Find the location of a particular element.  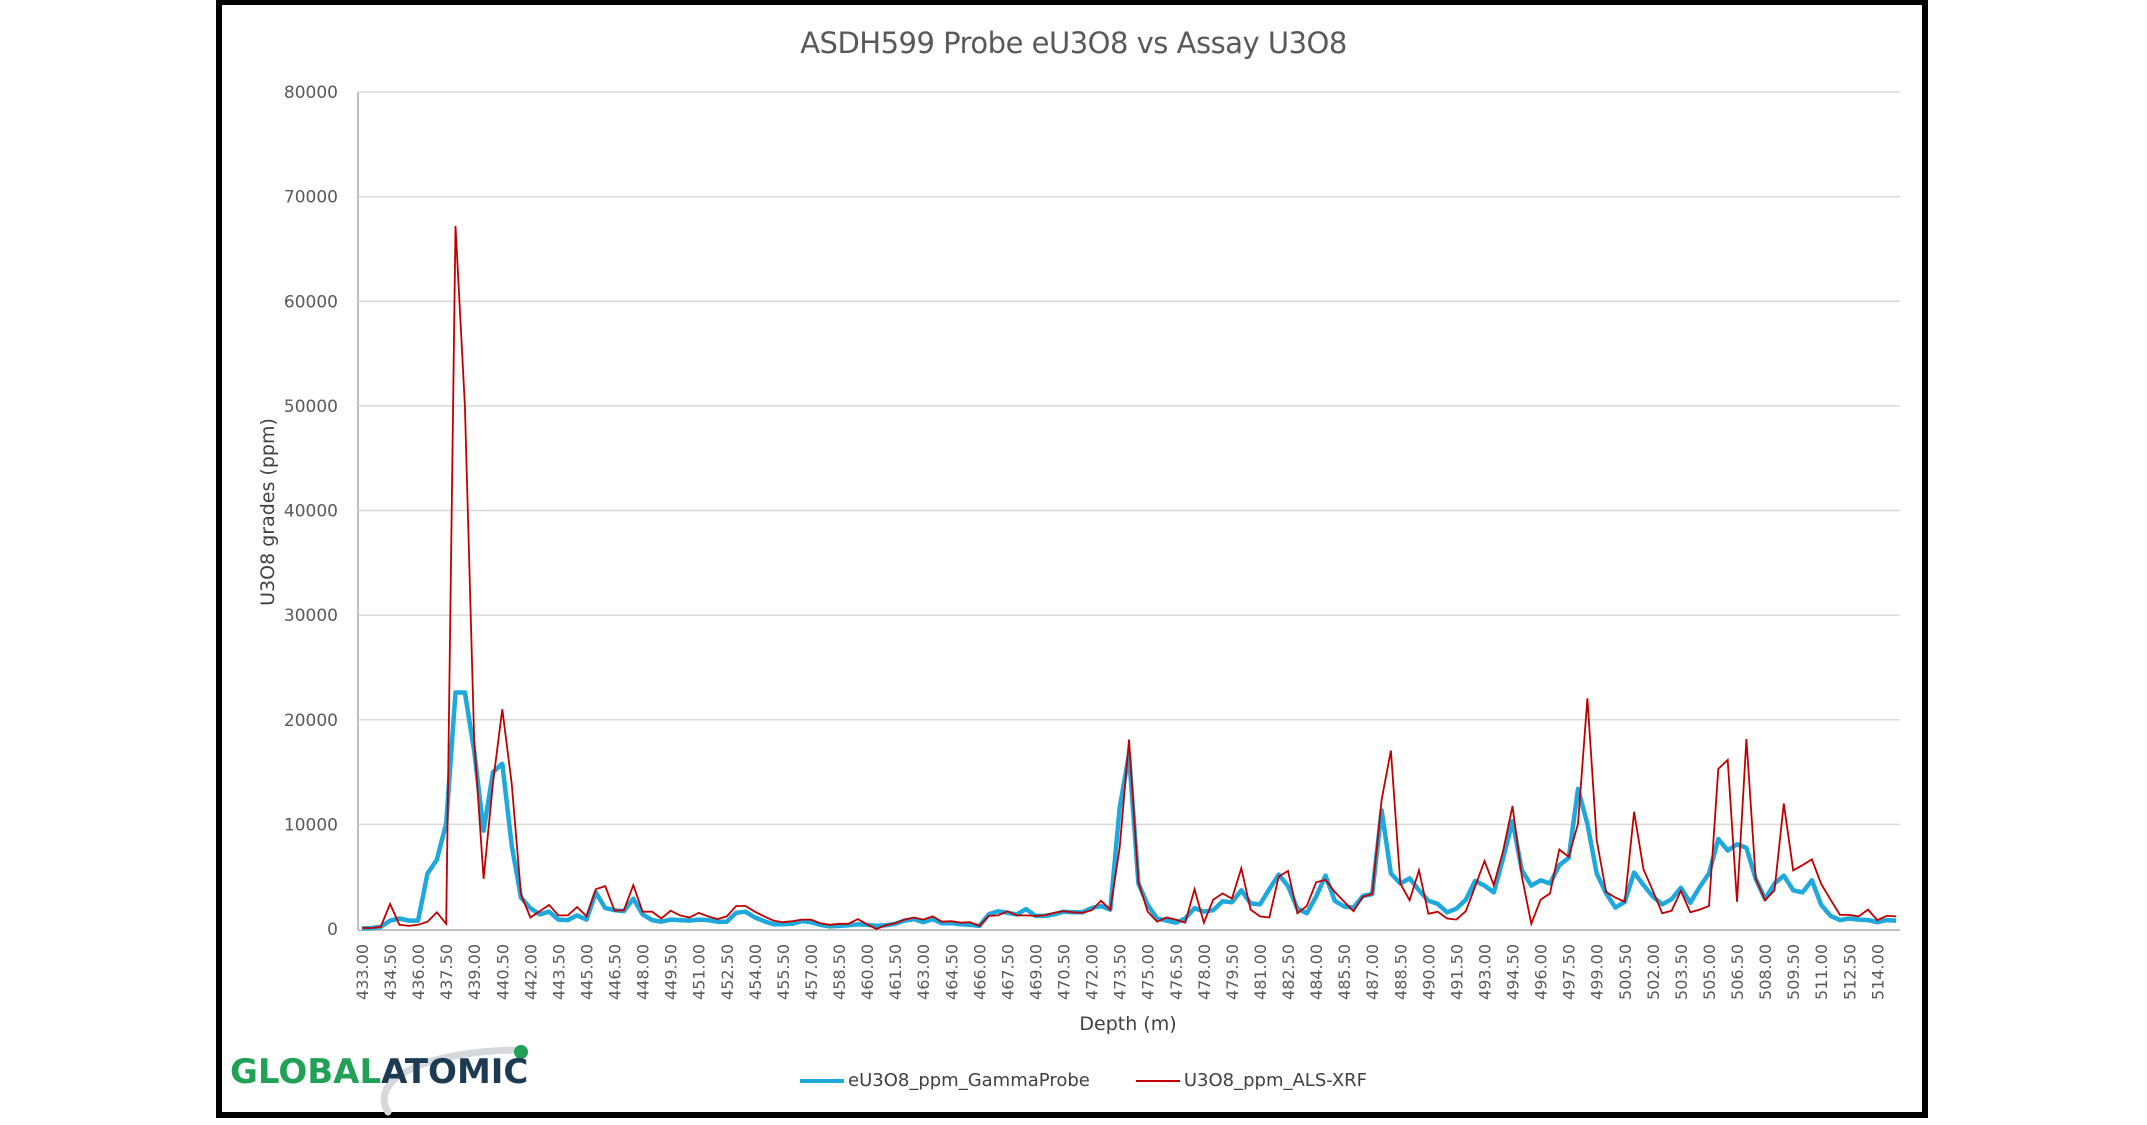

svg-text: 472.00 is located at coordinates (1092, 972).